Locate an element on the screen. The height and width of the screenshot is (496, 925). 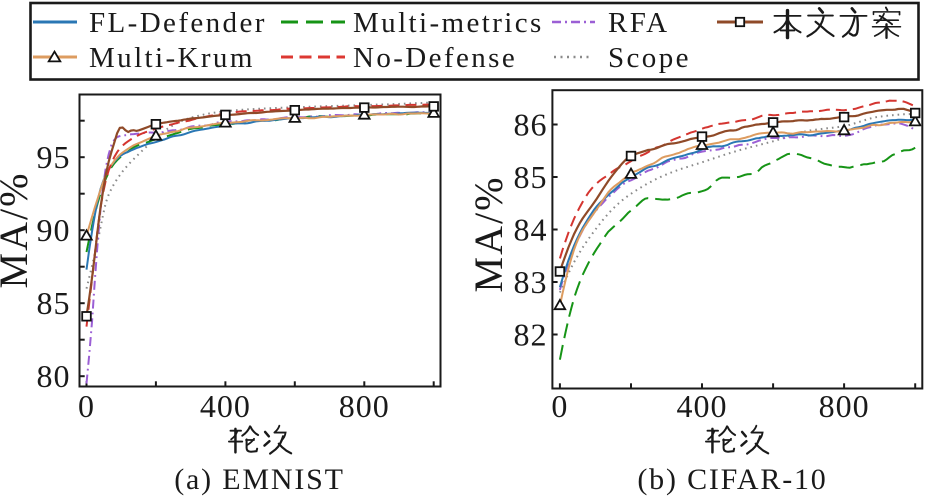
svg-text: 80 is located at coordinates (54, 376).